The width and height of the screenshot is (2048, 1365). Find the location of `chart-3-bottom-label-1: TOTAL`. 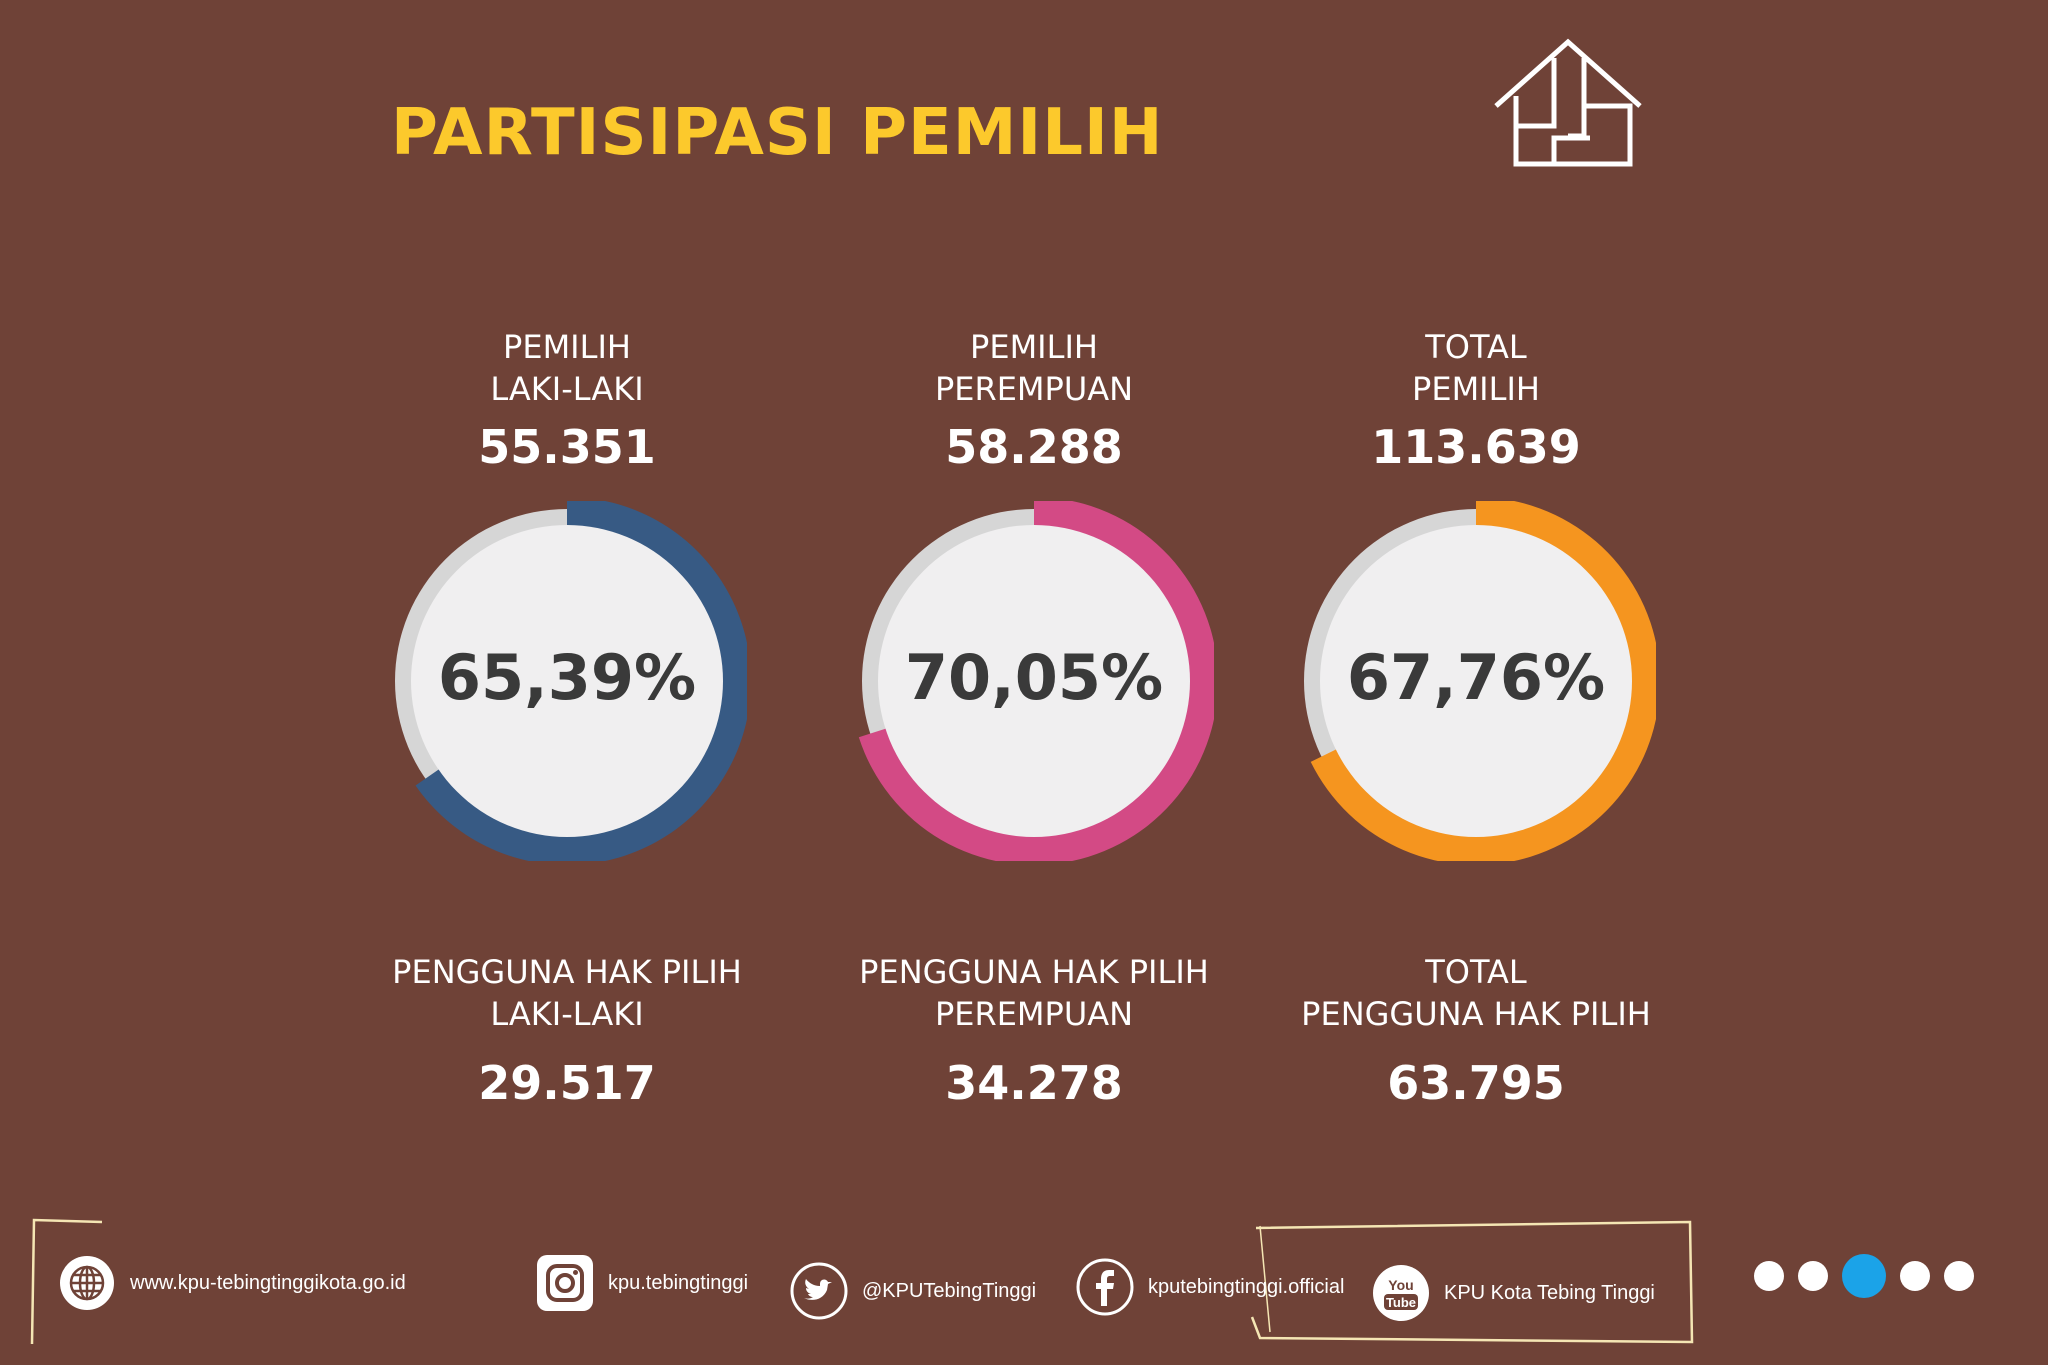

chart-3-bottom-label-1: TOTAL is located at coordinates (1476, 972).